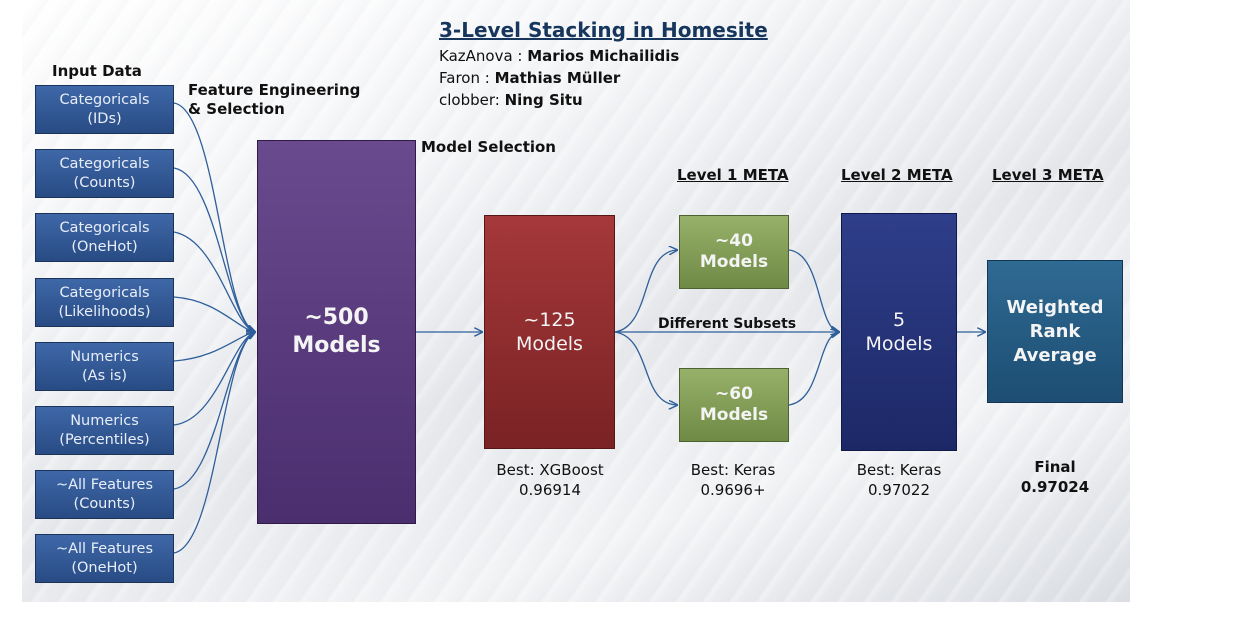  Describe the element at coordinates (543, 100) in the screenshot. I see `credit-name: Ning Situ` at that location.